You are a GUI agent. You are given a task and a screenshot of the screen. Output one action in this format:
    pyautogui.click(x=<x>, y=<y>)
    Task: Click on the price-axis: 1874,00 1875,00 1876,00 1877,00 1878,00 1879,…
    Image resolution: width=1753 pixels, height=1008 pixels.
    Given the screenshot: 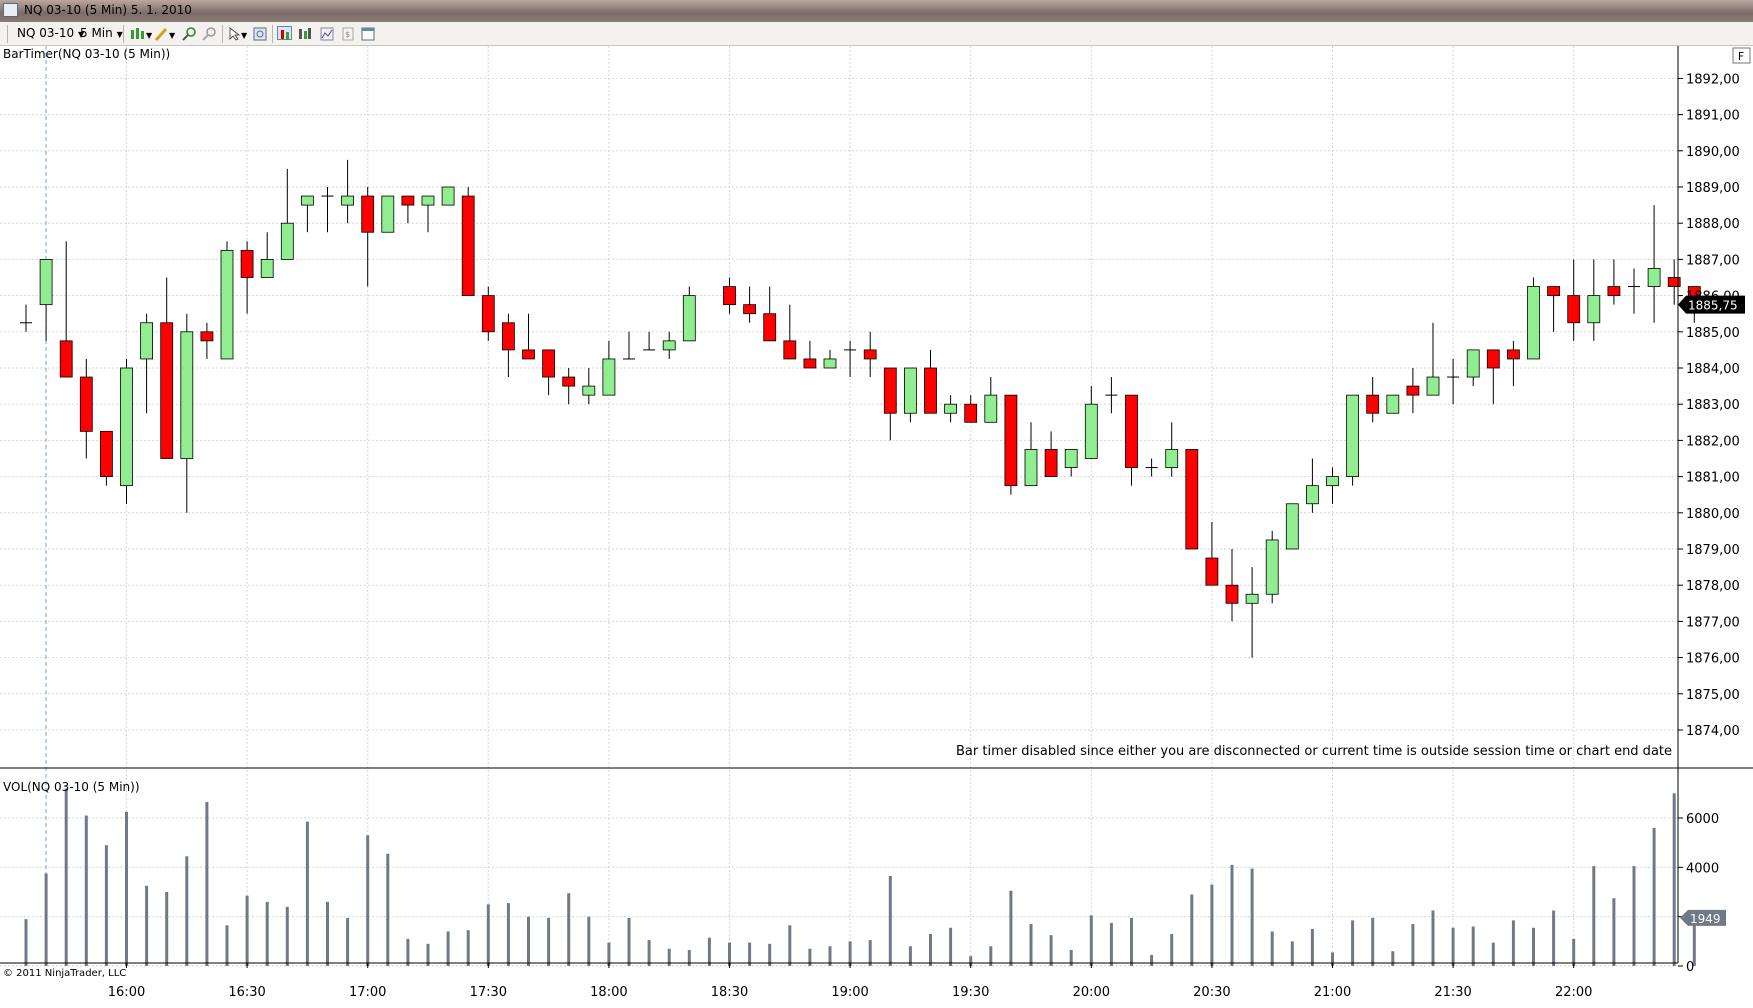 What is the action you would take?
    pyautogui.click(x=1709, y=405)
    